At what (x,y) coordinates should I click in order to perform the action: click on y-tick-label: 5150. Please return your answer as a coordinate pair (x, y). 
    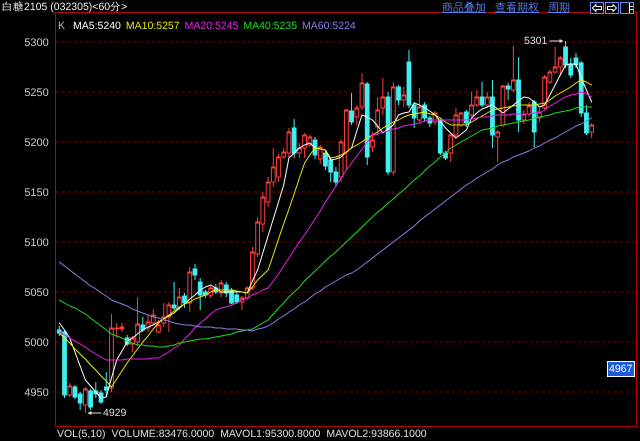
    Looking at the image, I should click on (36, 192).